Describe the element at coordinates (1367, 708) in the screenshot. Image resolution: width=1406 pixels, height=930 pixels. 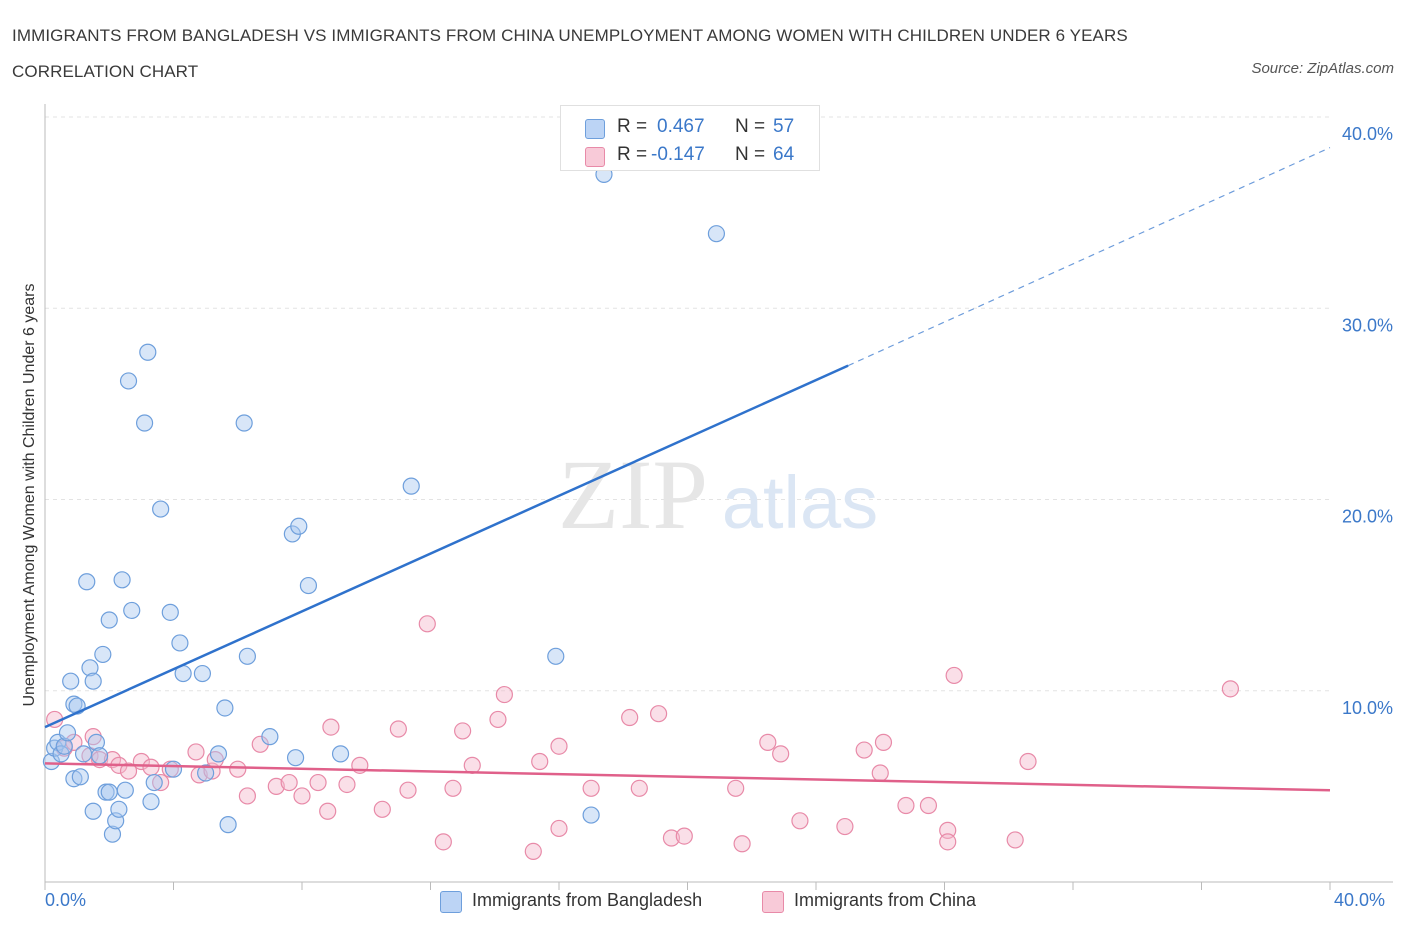
I see `y-tick-label: 10.0%` at that location.